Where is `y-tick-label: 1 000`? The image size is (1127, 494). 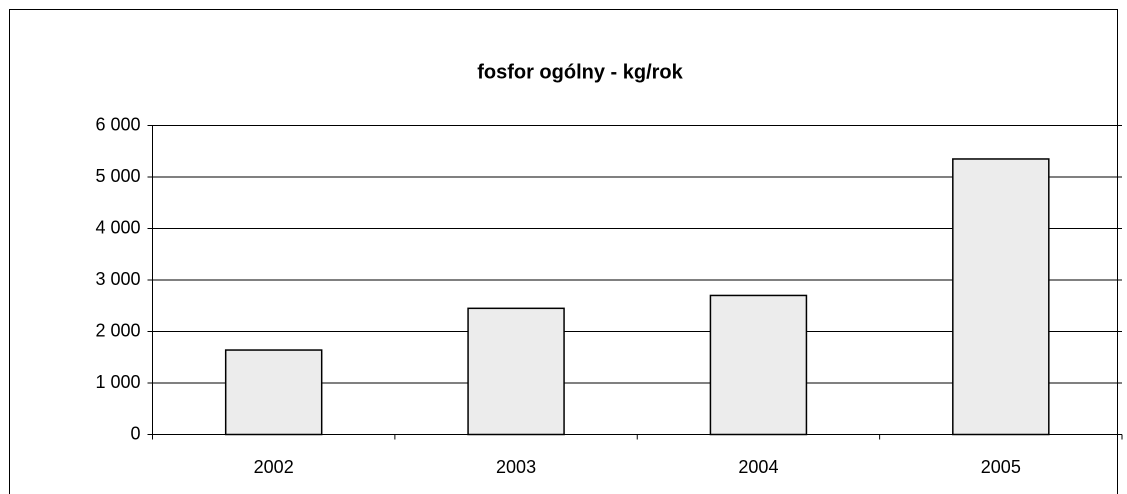 y-tick-label: 1 000 is located at coordinates (117, 382).